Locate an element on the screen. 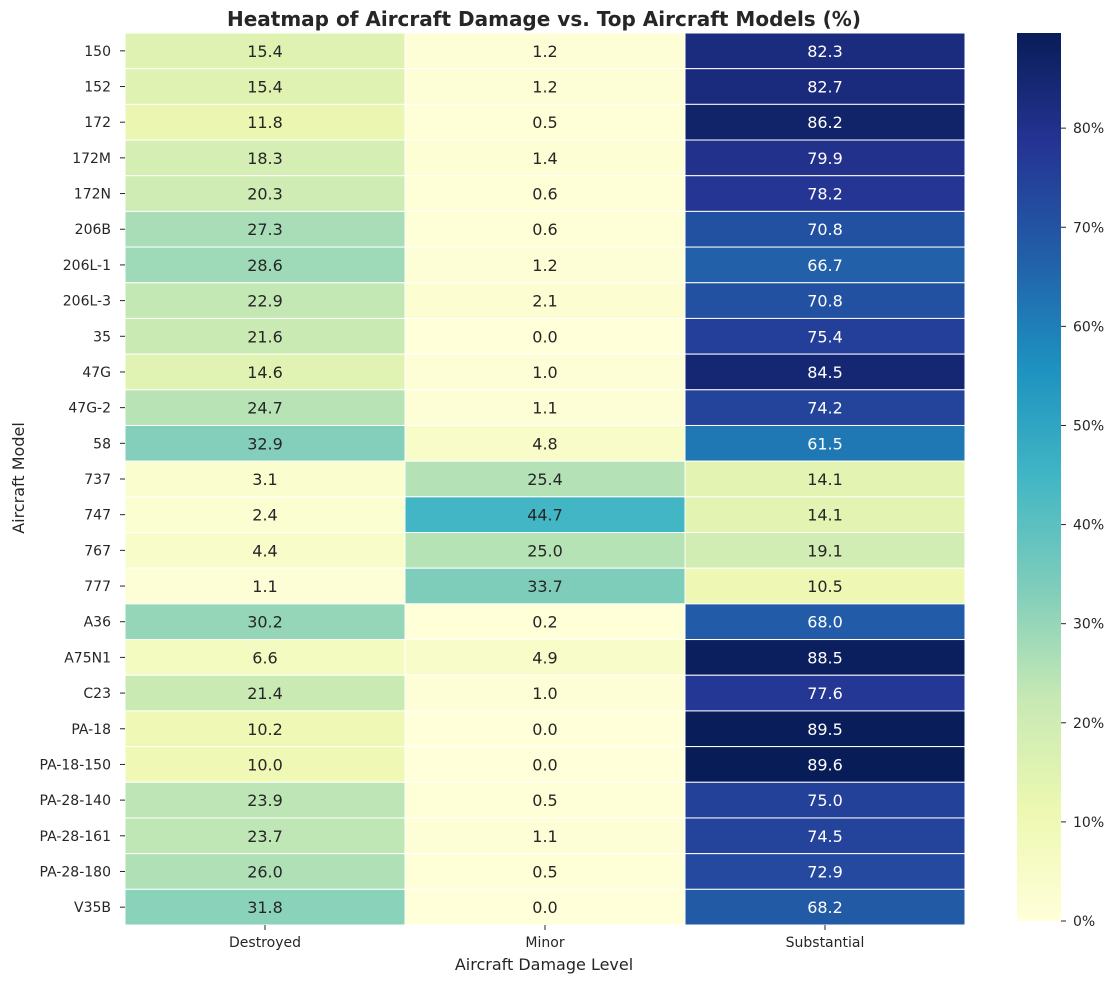  colorbar-tick-label: 30% is located at coordinates (1088, 625).